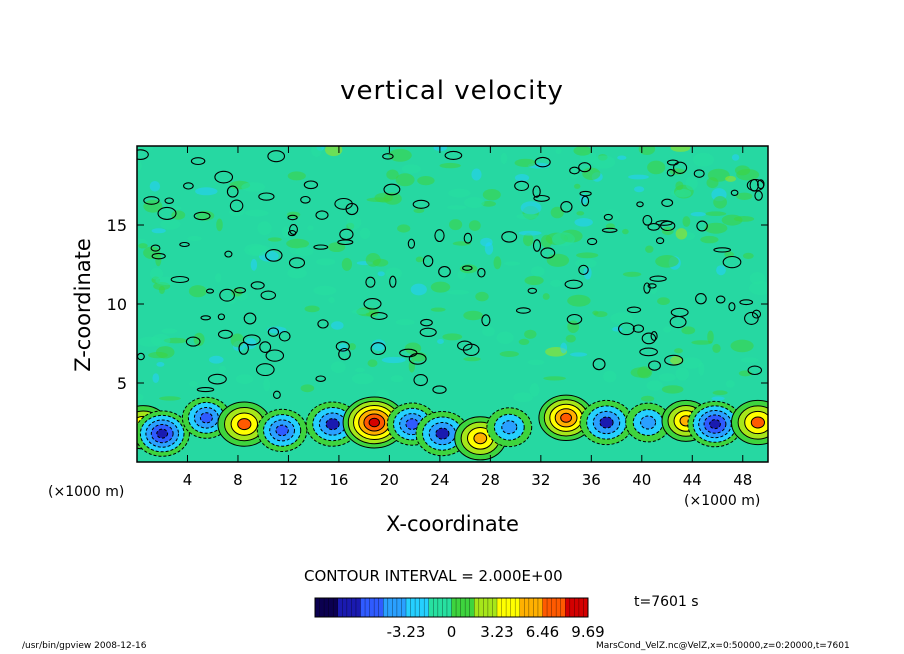 This screenshot has width=904, height=654. What do you see at coordinates (439, 480) in the screenshot?
I see `x-tick-label: 24` at bounding box center [439, 480].